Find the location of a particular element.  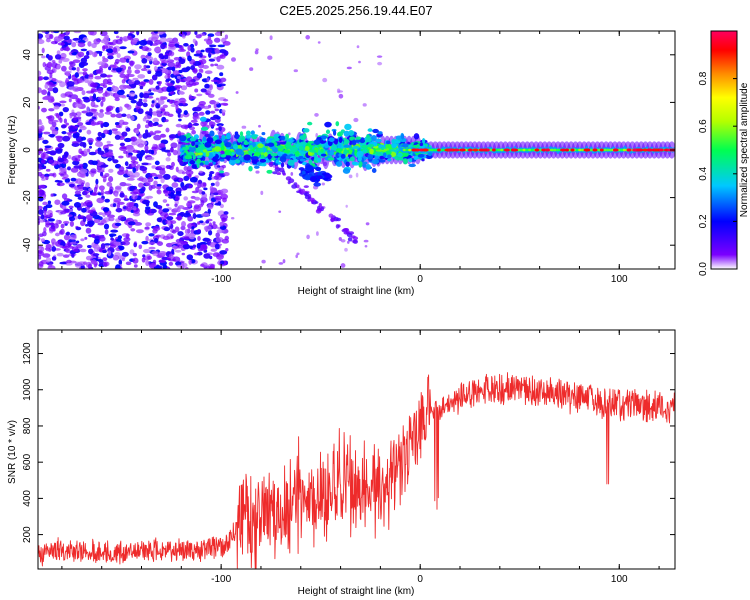

colorbar-tick-label: 0.2 is located at coordinates (703, 221).